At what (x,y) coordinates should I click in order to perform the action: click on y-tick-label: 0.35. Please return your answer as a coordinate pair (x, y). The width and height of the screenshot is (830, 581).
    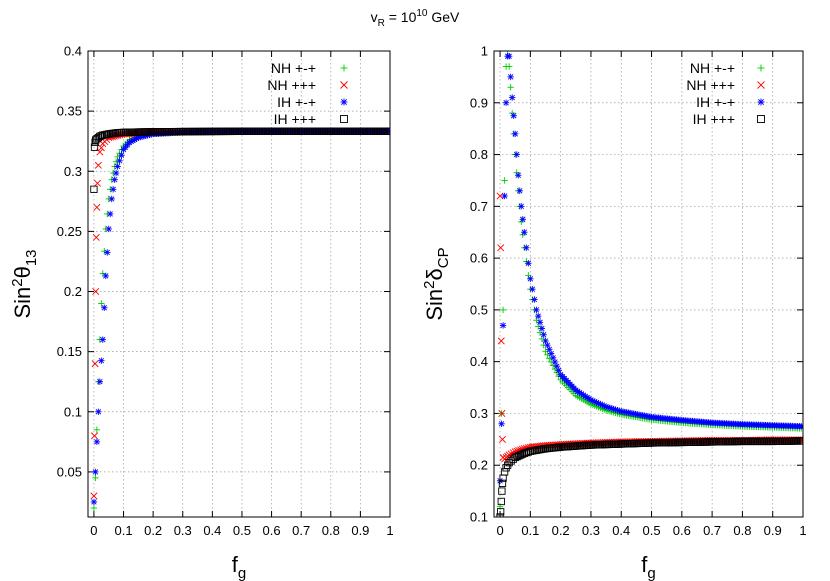
    Looking at the image, I should click on (69, 111).